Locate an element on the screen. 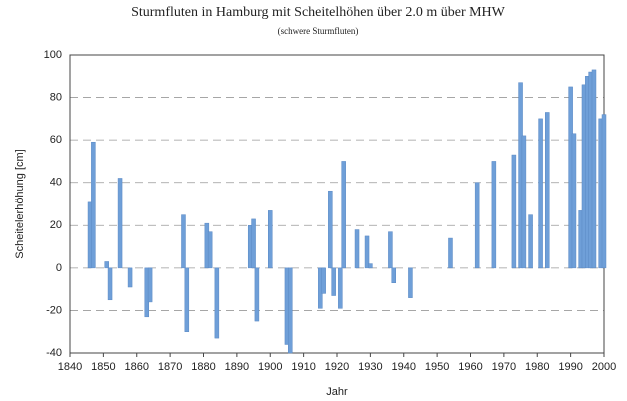 Image resolution: width=627 pixels, height=401 pixels. x-tick-label: 1920 is located at coordinates (337, 367).